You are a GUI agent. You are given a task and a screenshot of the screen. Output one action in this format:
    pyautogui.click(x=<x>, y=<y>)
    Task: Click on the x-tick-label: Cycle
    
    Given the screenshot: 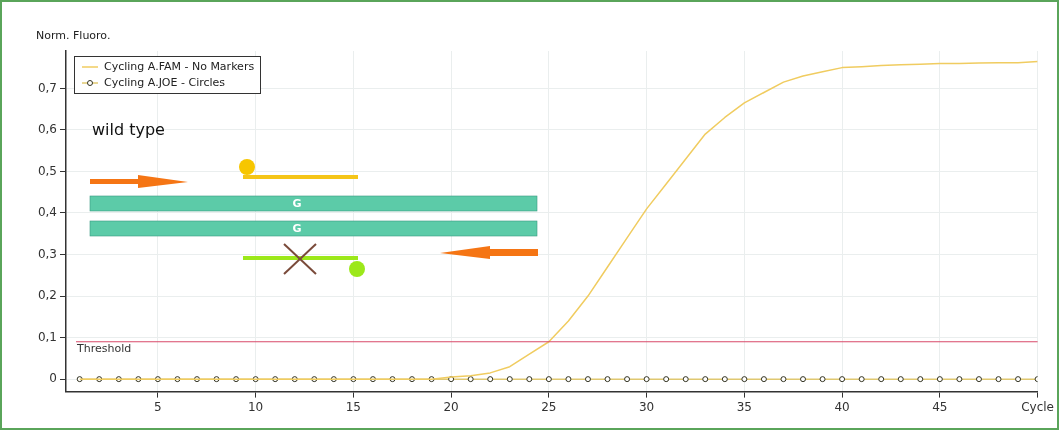 What is the action you would take?
    pyautogui.click(x=1037, y=406)
    